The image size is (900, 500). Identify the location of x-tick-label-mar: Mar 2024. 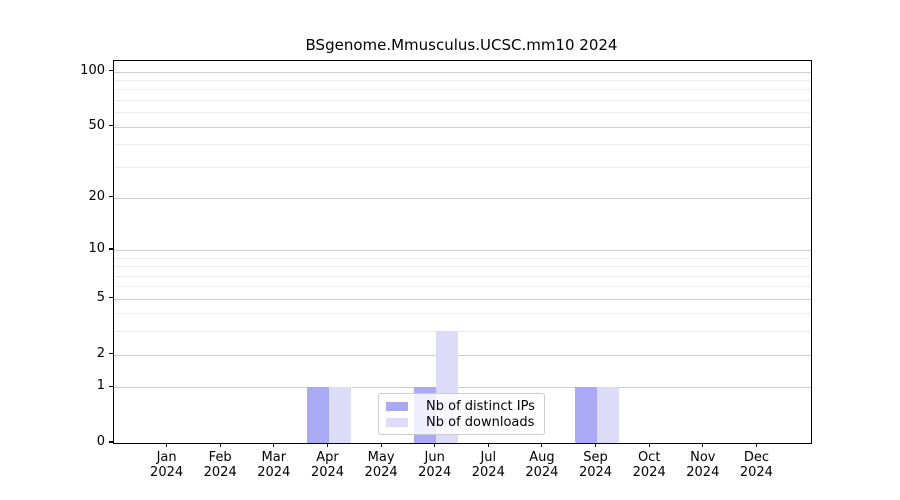
(274, 465).